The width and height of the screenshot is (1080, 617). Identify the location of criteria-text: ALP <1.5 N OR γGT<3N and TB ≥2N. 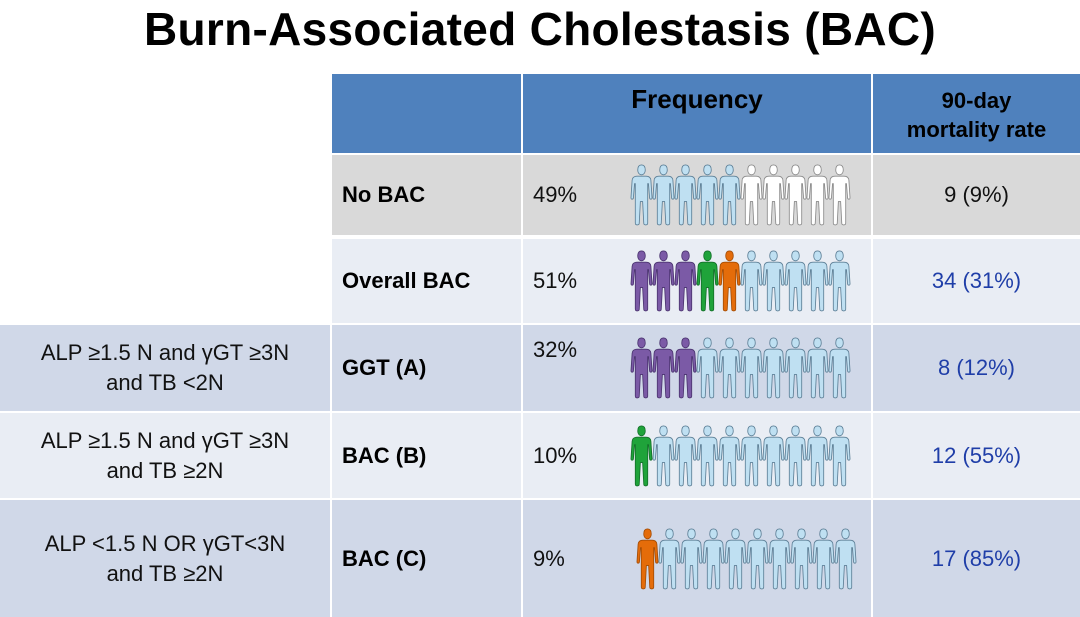
(165, 559).